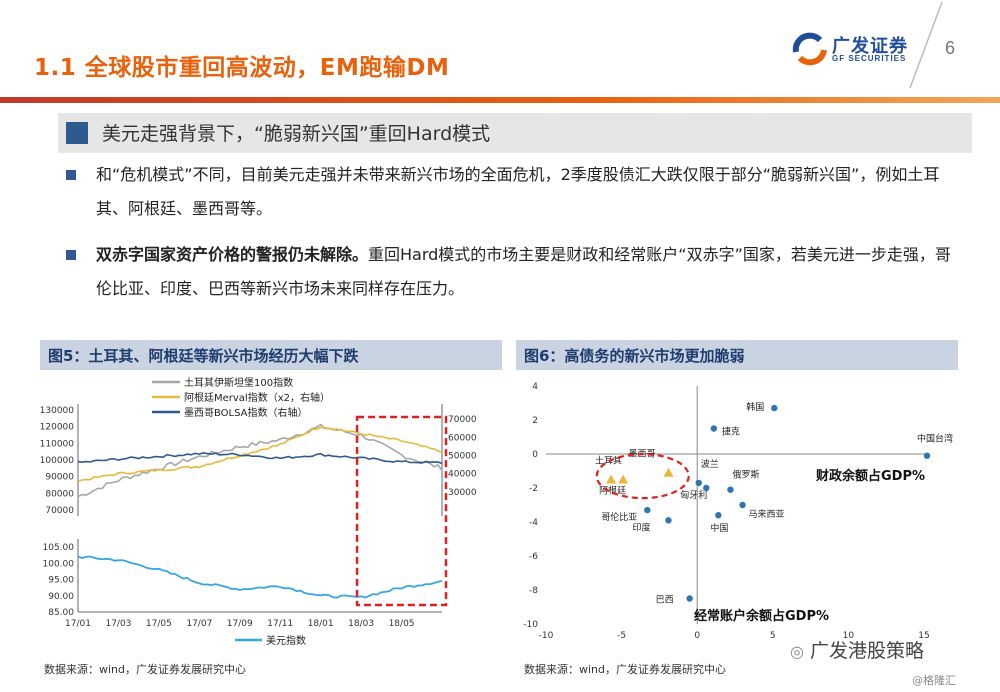  Describe the element at coordinates (710, 464) in the screenshot. I see `fig6-point-label: 波兰` at that location.